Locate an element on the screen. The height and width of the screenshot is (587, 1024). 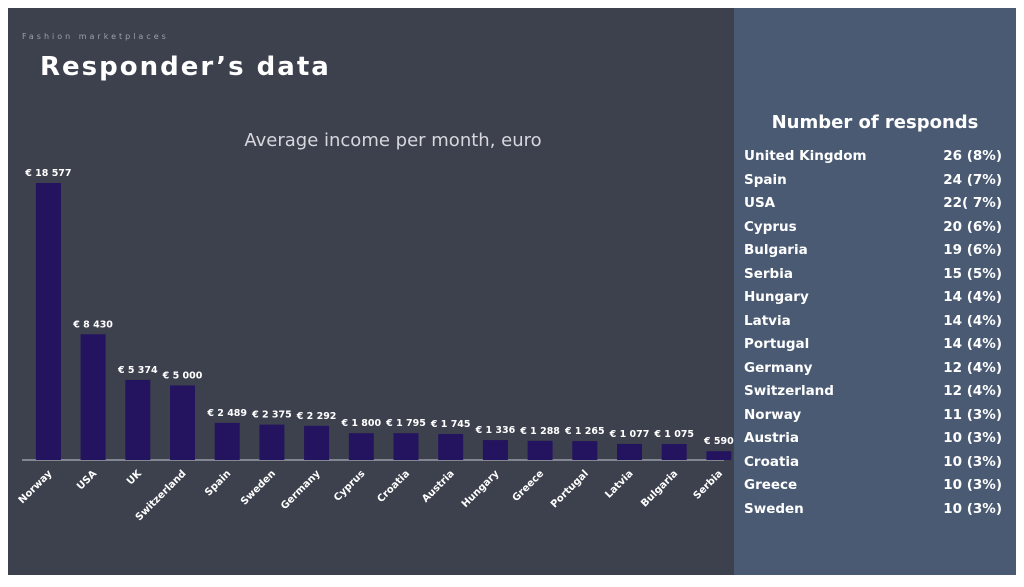
data-label: € 1 336 is located at coordinates (495, 430).